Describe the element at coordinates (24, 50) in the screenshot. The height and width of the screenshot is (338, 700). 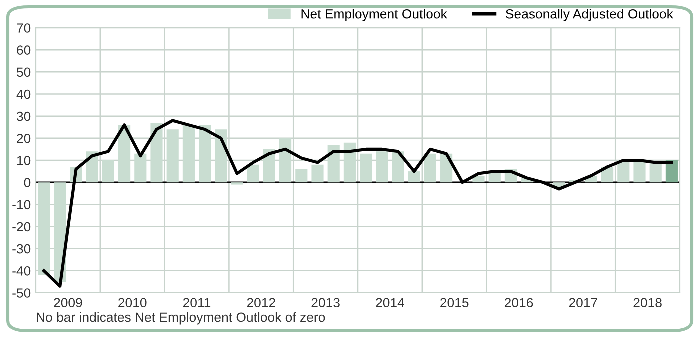
I see `y-tick-label: 60` at that location.